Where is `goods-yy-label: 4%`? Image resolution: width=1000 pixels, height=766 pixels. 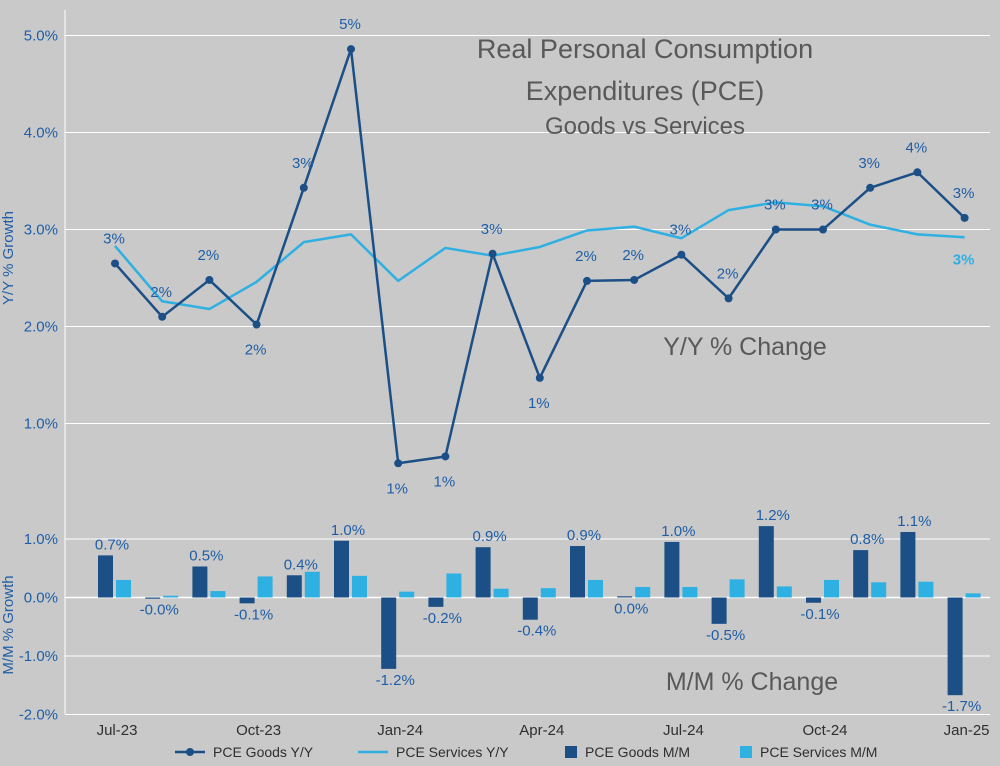 goods-yy-label: 4% is located at coordinates (917, 147).